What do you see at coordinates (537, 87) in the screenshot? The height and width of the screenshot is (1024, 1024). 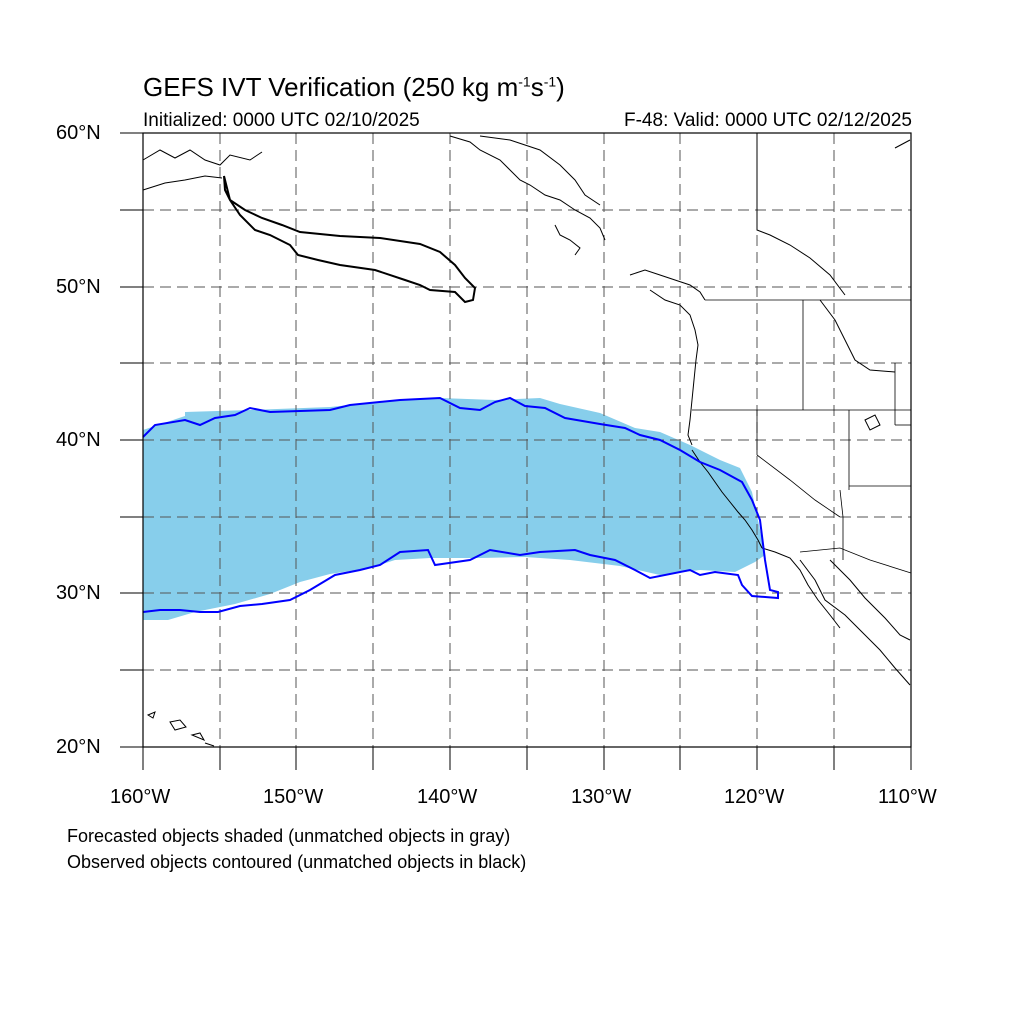 I see `title-mid: s` at bounding box center [537, 87].